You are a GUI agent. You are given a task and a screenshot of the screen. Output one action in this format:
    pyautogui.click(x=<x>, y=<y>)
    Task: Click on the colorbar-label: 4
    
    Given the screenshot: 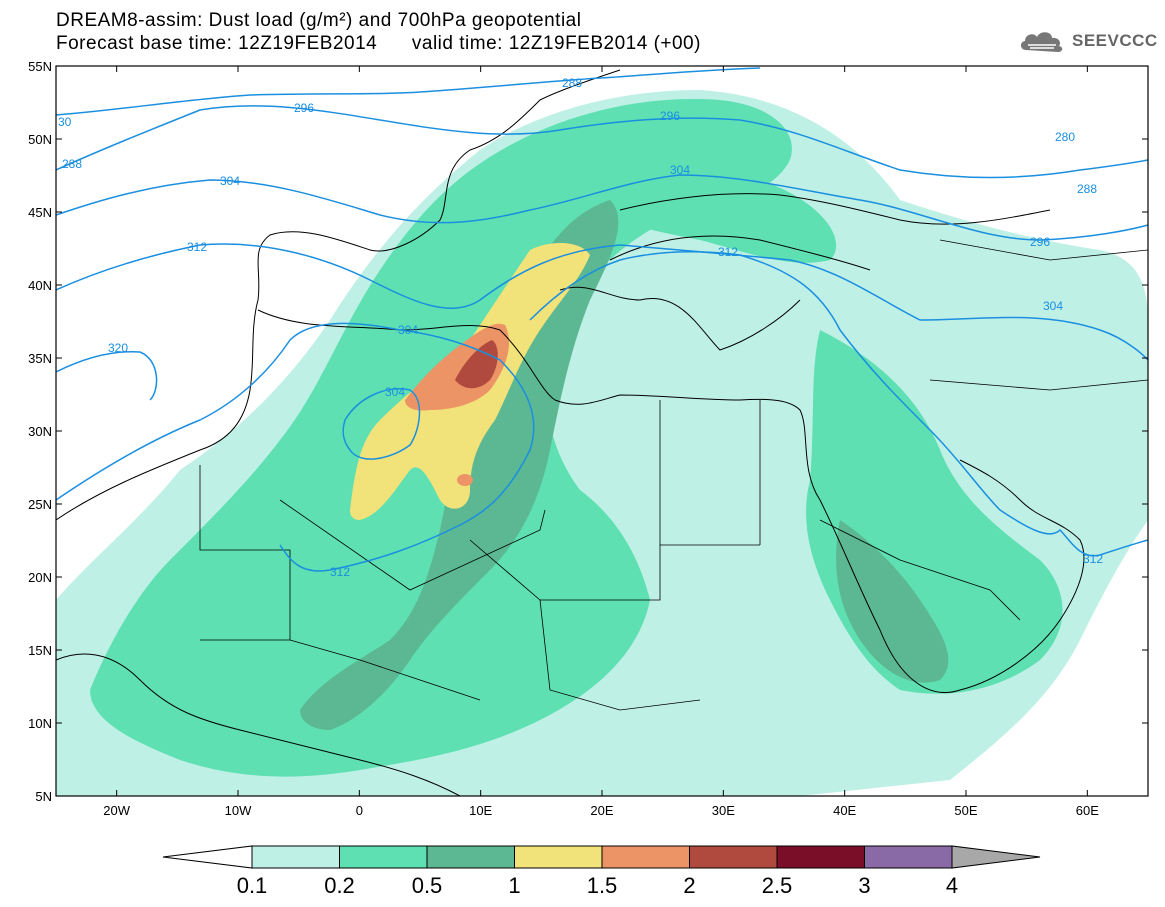 What is the action you would take?
    pyautogui.click(x=952, y=885)
    